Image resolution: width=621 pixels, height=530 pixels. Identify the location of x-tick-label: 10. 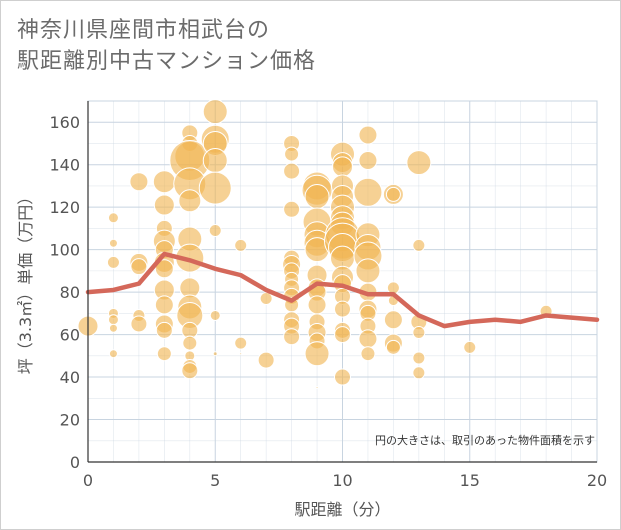
(342, 480).